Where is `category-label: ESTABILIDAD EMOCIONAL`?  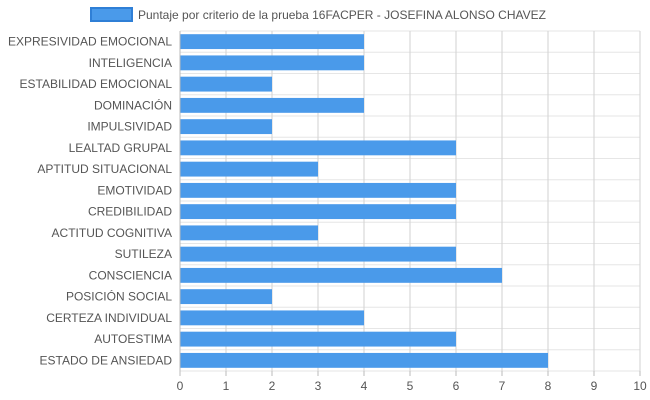
category-label: ESTABILIDAD EMOCIONAL is located at coordinates (96, 84).